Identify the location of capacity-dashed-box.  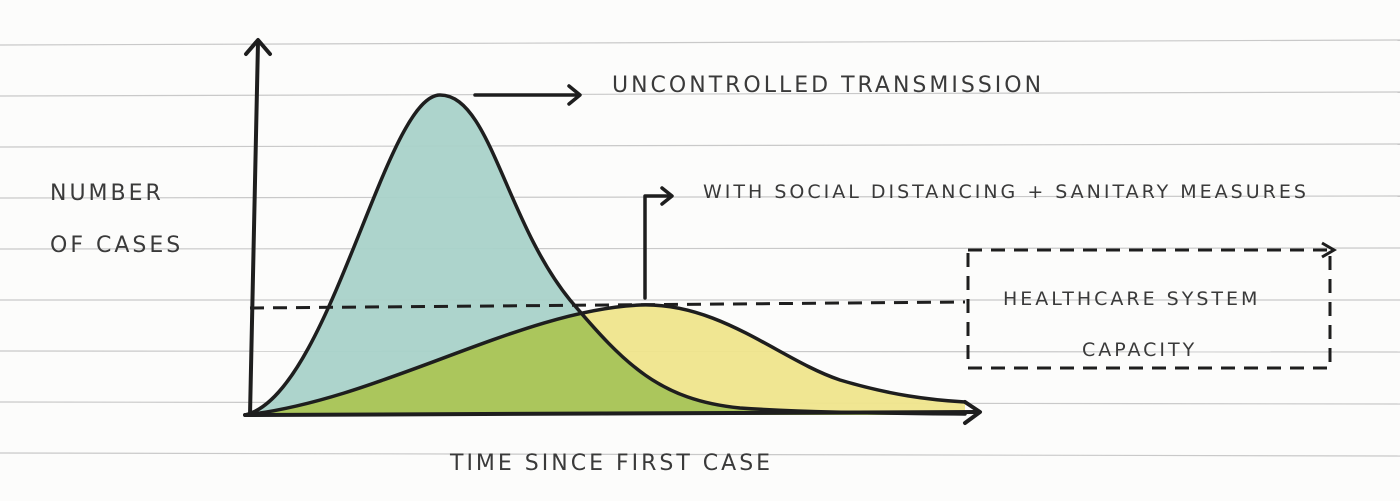
(1149, 309).